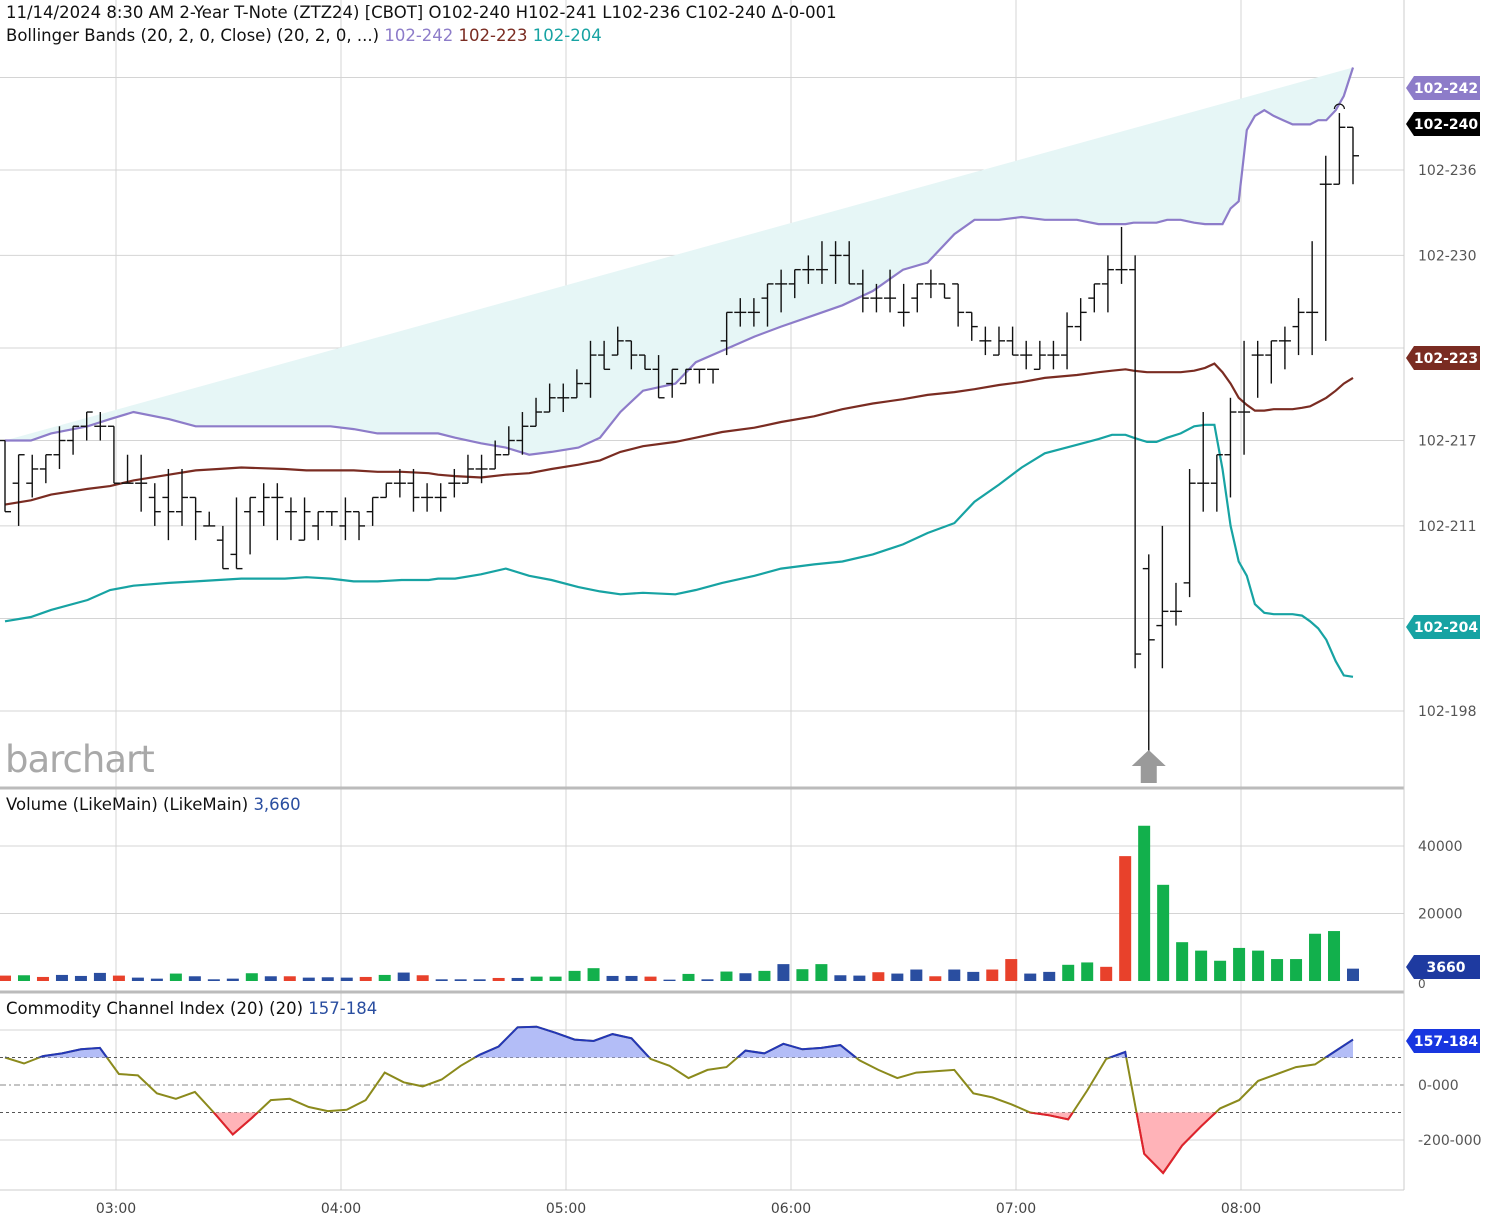  I want to click on price-axis-label: 102-217, so click(1447, 442).